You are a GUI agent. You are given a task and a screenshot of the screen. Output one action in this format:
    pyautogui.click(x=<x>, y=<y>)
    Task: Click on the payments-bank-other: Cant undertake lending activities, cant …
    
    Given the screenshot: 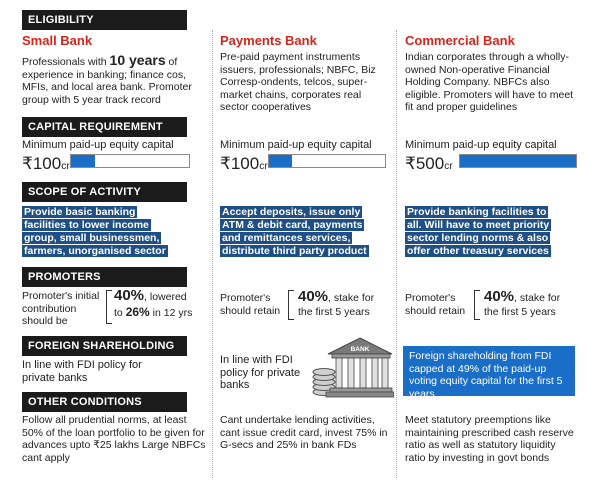 What is the action you would take?
    pyautogui.click(x=304, y=432)
    